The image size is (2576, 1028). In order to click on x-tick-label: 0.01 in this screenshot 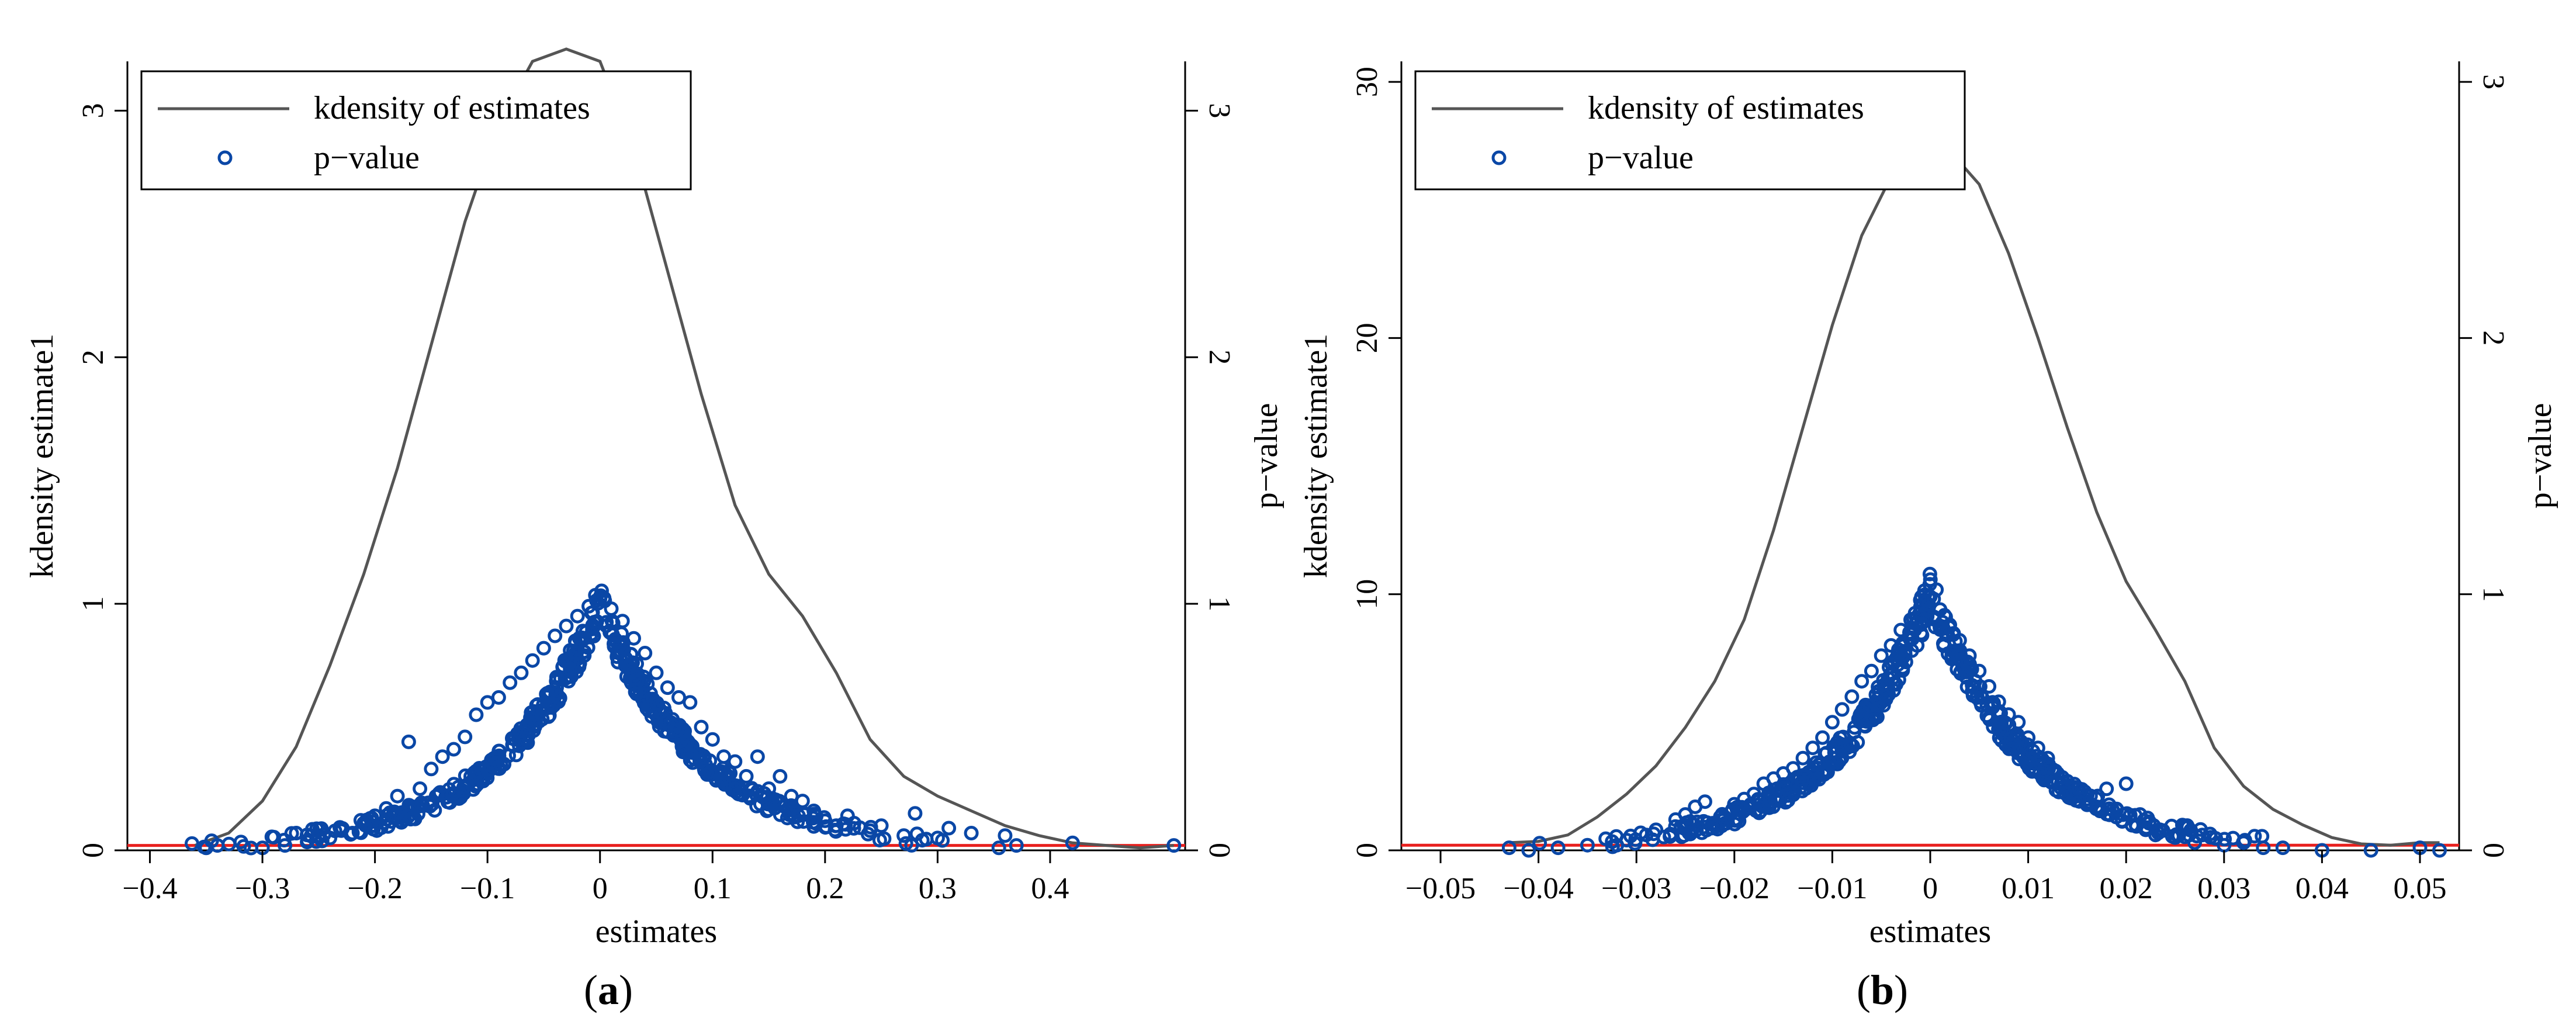, I will do `click(2029, 888)`.